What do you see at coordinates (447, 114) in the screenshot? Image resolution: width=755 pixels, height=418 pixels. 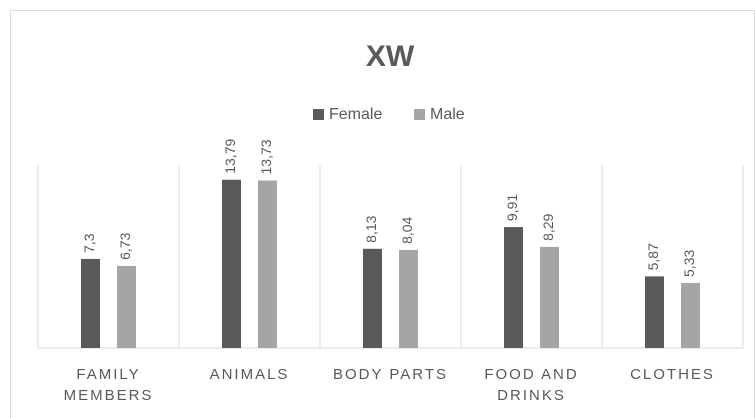 I see `legend-label: Male` at bounding box center [447, 114].